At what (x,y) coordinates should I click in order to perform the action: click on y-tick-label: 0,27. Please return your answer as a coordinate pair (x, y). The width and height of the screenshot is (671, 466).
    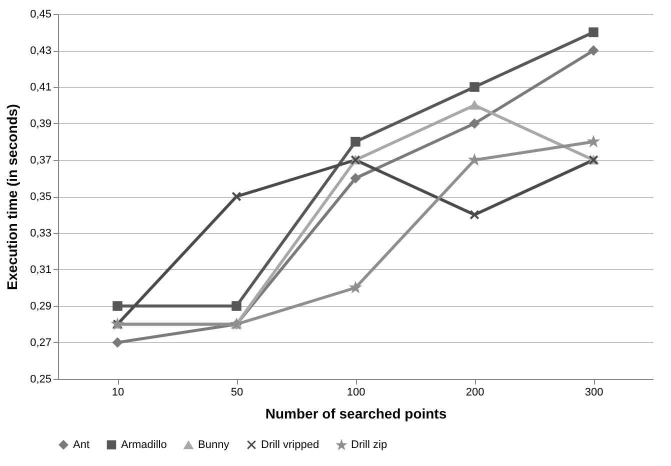
    Looking at the image, I should click on (41, 343).